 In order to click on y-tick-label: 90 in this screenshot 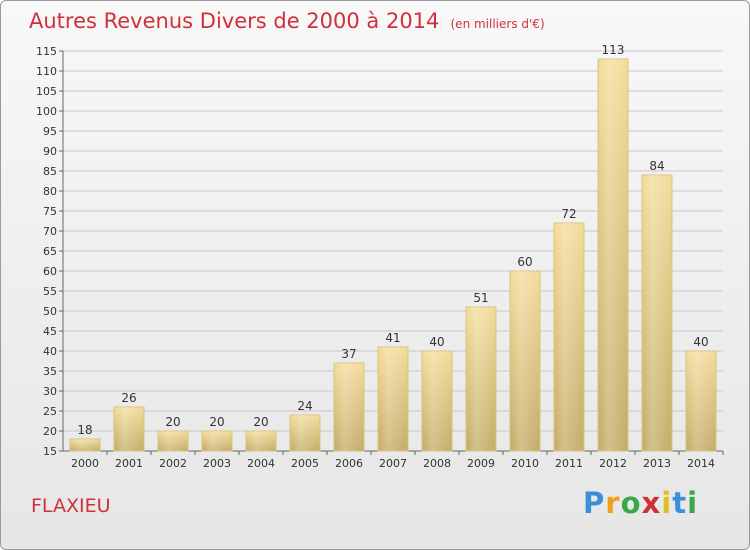, I will do `click(50, 151)`.